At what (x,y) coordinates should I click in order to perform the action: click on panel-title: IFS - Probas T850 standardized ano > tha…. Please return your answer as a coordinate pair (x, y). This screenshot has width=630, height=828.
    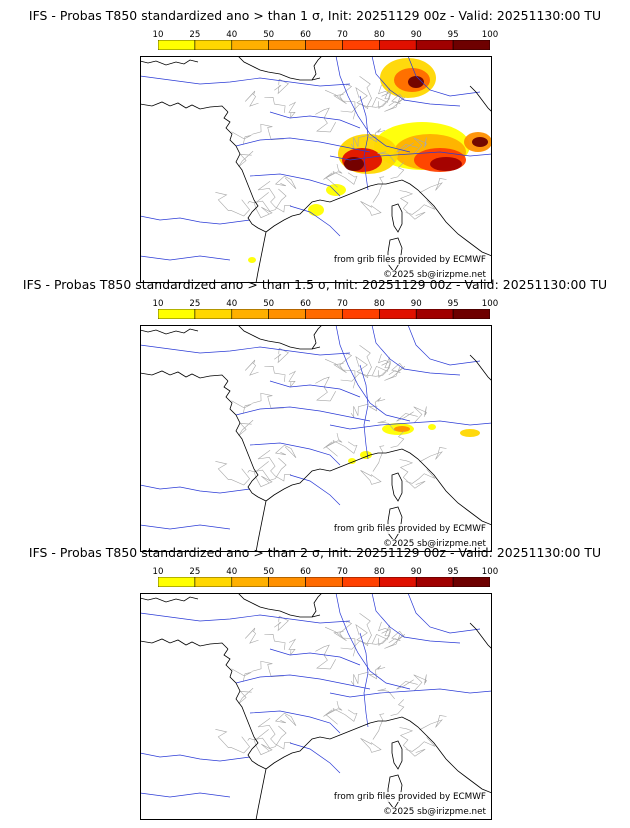
    Looking at the image, I should click on (315, 284).